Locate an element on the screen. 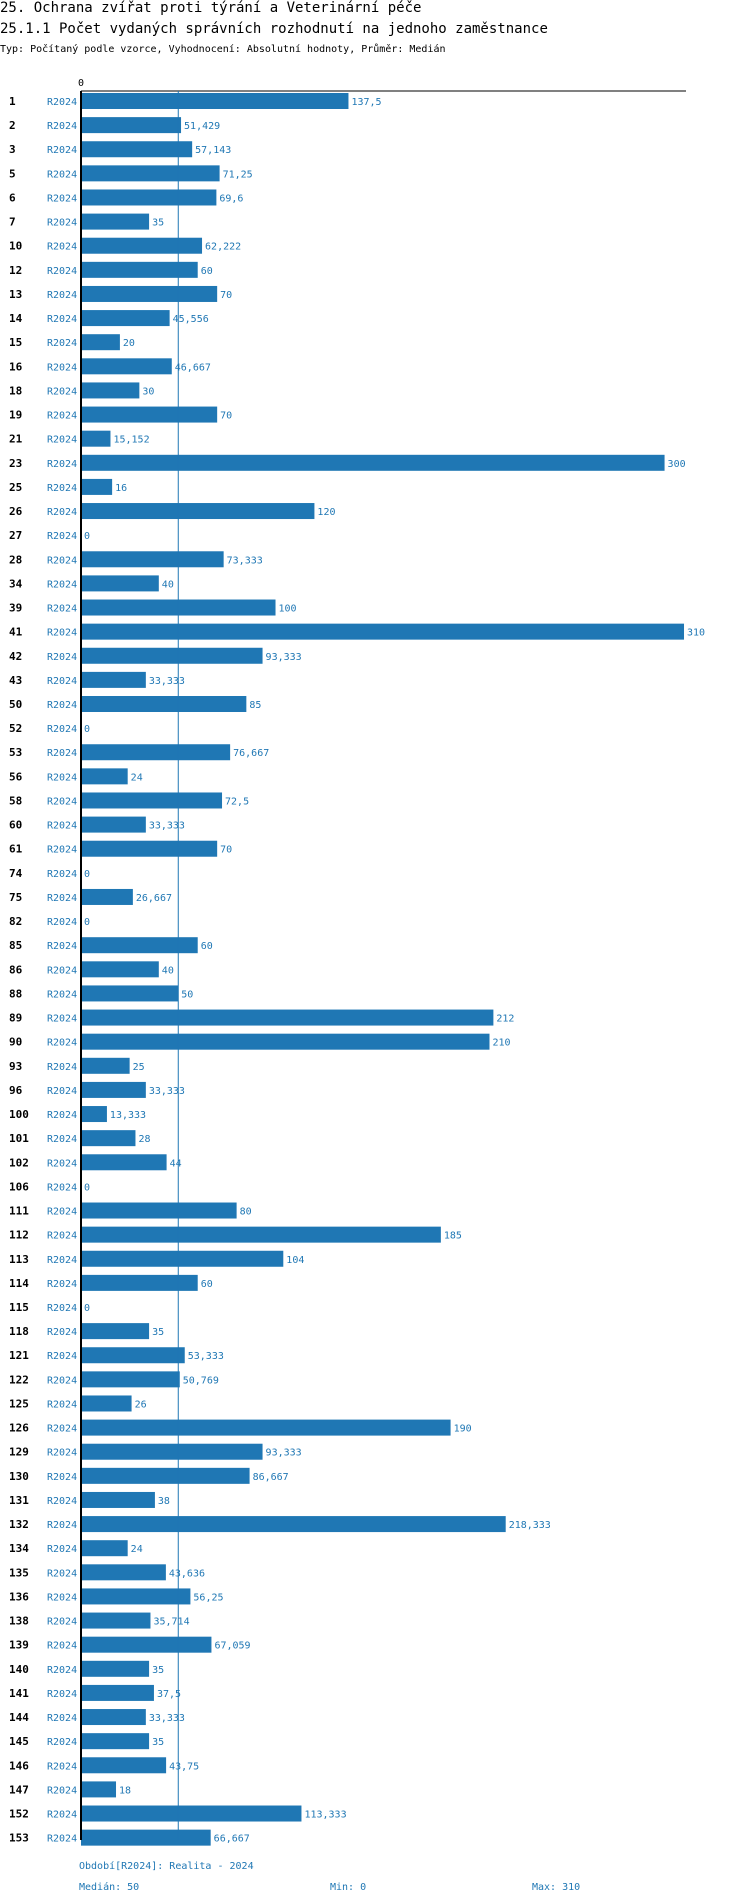 The height and width of the screenshot is (1904, 750). row-id-label: 27 is located at coordinates (15, 535).